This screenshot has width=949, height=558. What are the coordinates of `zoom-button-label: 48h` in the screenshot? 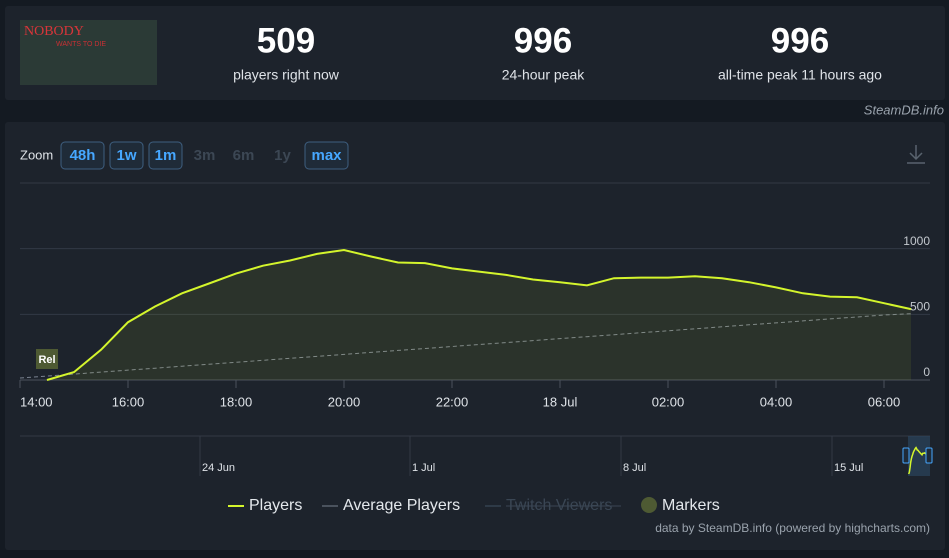 It's located at (83, 155).